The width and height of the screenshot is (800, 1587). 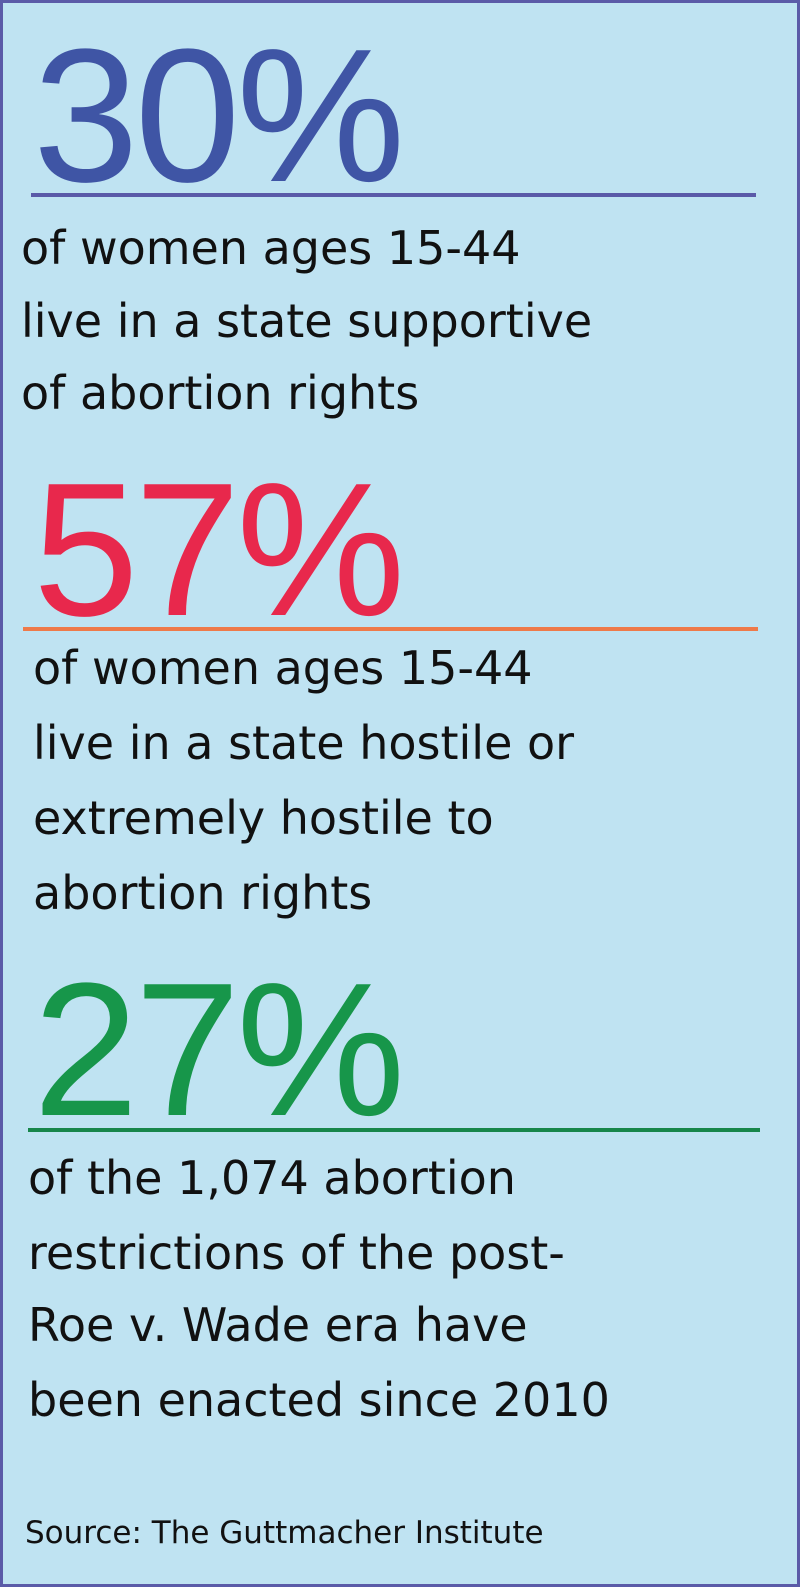 I want to click on stat-description: live in a state supportive, so click(x=307, y=321).